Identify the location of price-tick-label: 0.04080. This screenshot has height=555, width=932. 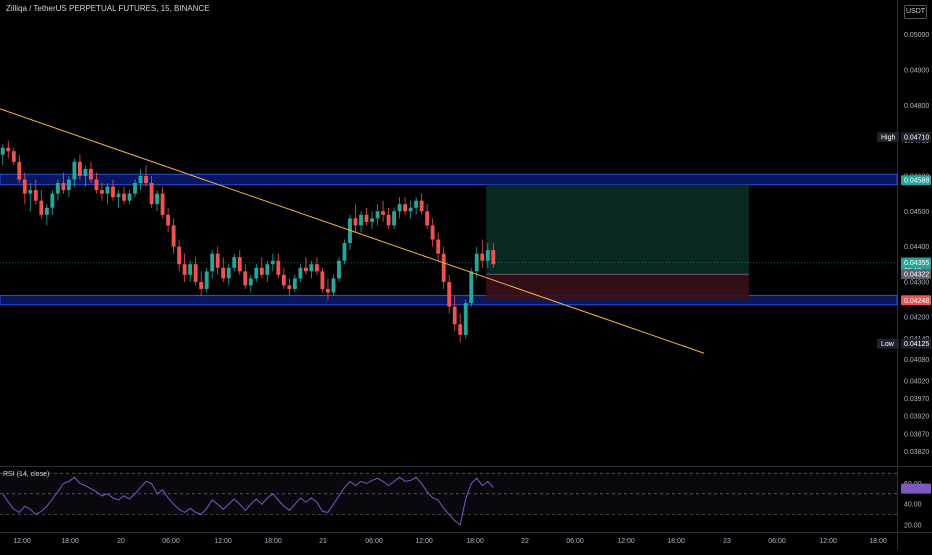
(916, 360).